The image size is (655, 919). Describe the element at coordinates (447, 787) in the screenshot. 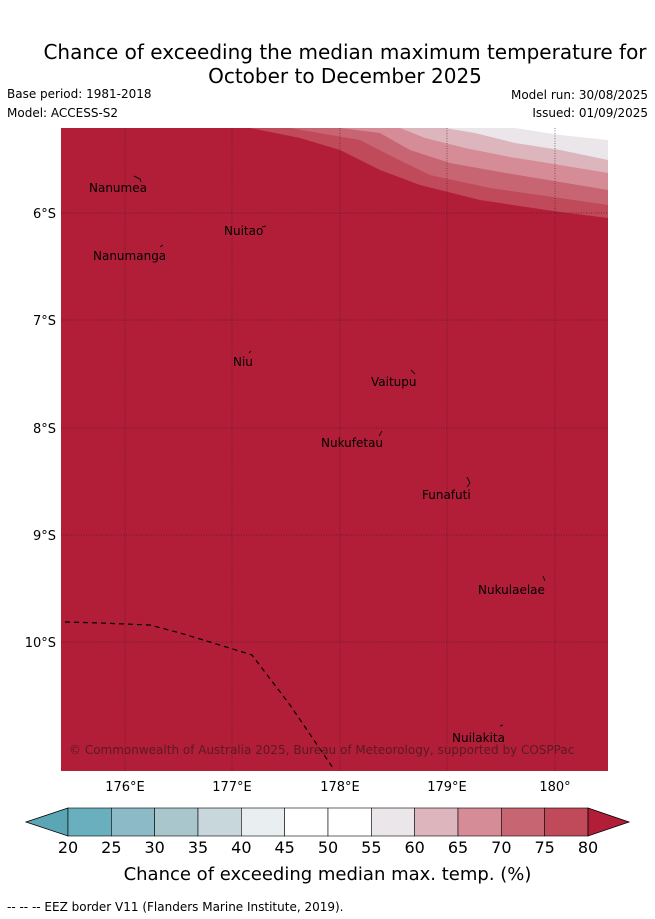

I see `lon-label-179e: 179°E` at that location.